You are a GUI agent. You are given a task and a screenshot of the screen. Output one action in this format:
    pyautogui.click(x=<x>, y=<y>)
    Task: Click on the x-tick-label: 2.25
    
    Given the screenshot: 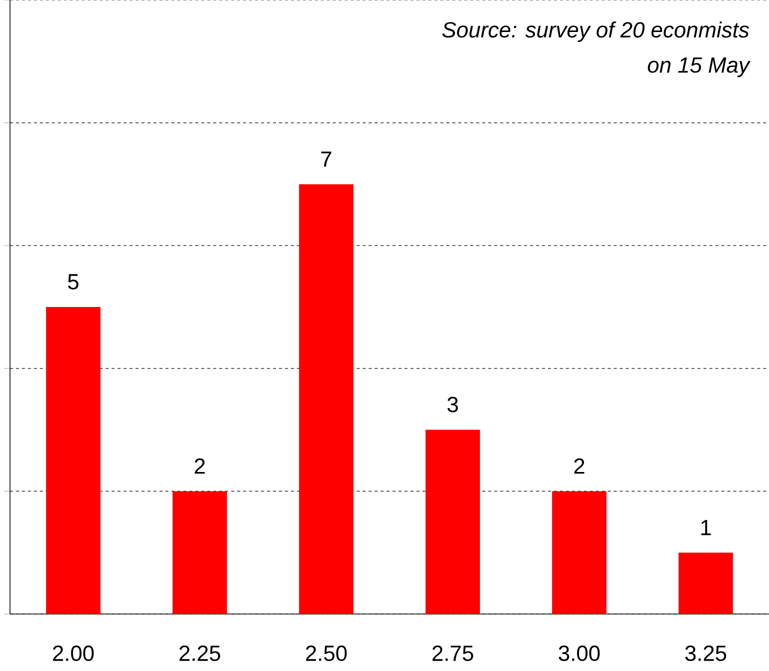 What is the action you would take?
    pyautogui.click(x=200, y=654)
    